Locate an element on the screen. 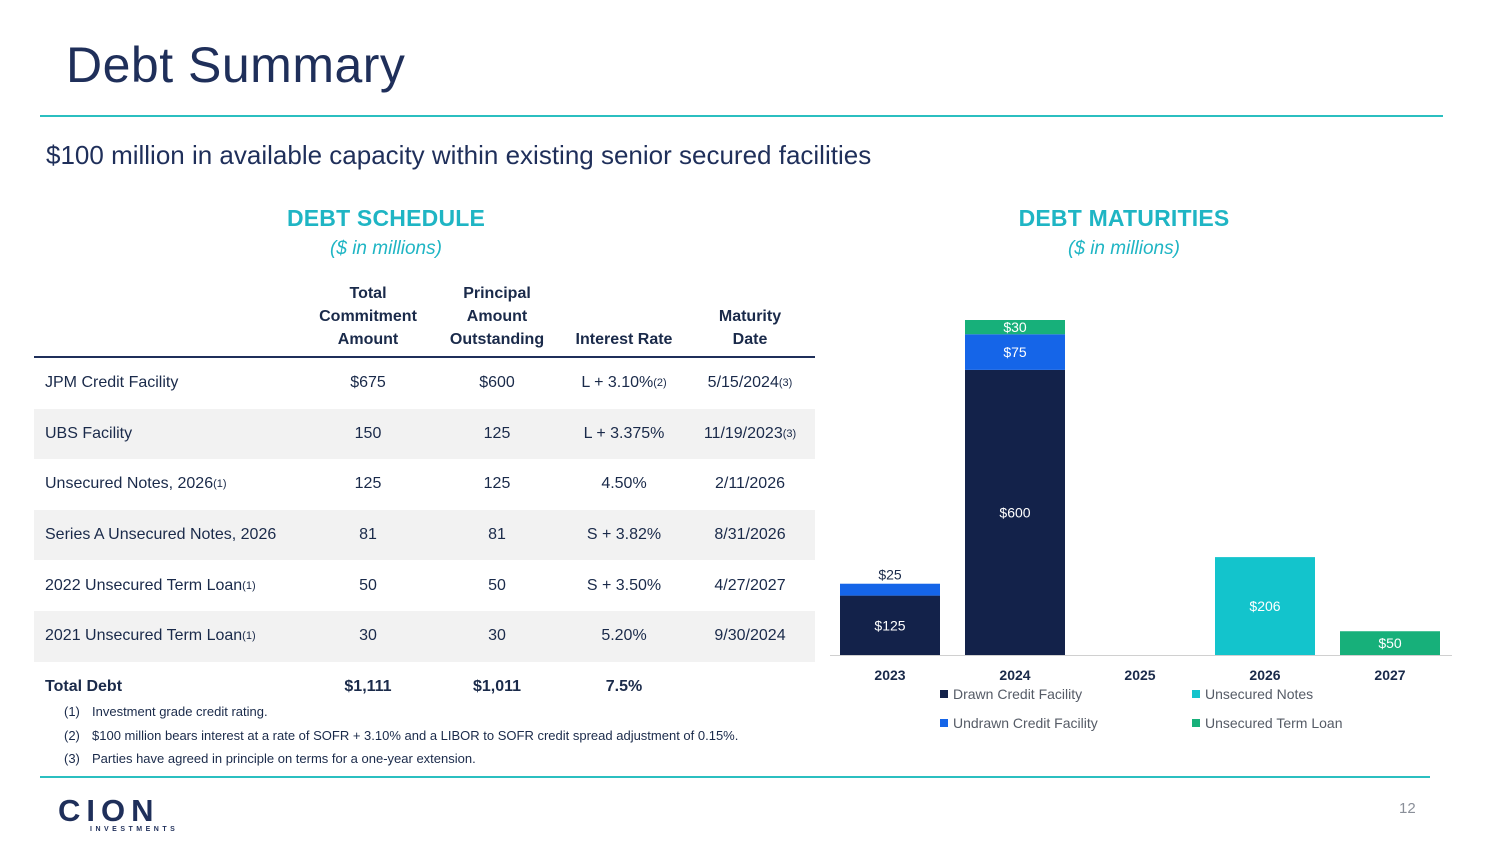  commitment-amount: 125 is located at coordinates (368, 484).